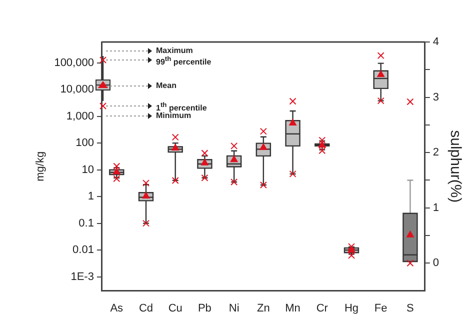  I want to click on x-tick-label: Hg, so click(351, 308).